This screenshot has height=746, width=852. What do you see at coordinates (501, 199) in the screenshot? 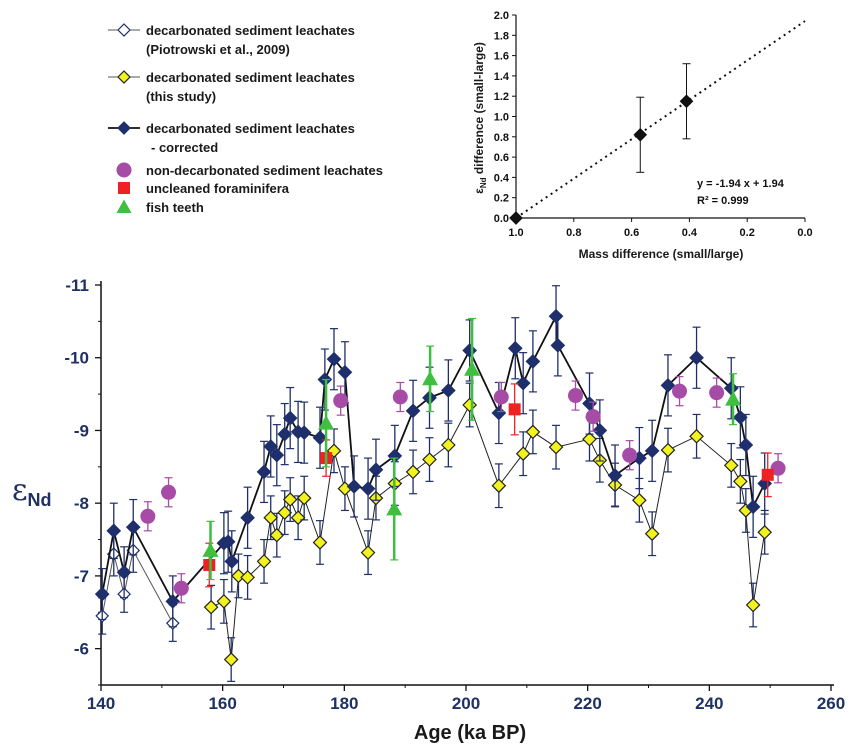
I see `inset-y-tick-label: 0.2` at bounding box center [501, 199].